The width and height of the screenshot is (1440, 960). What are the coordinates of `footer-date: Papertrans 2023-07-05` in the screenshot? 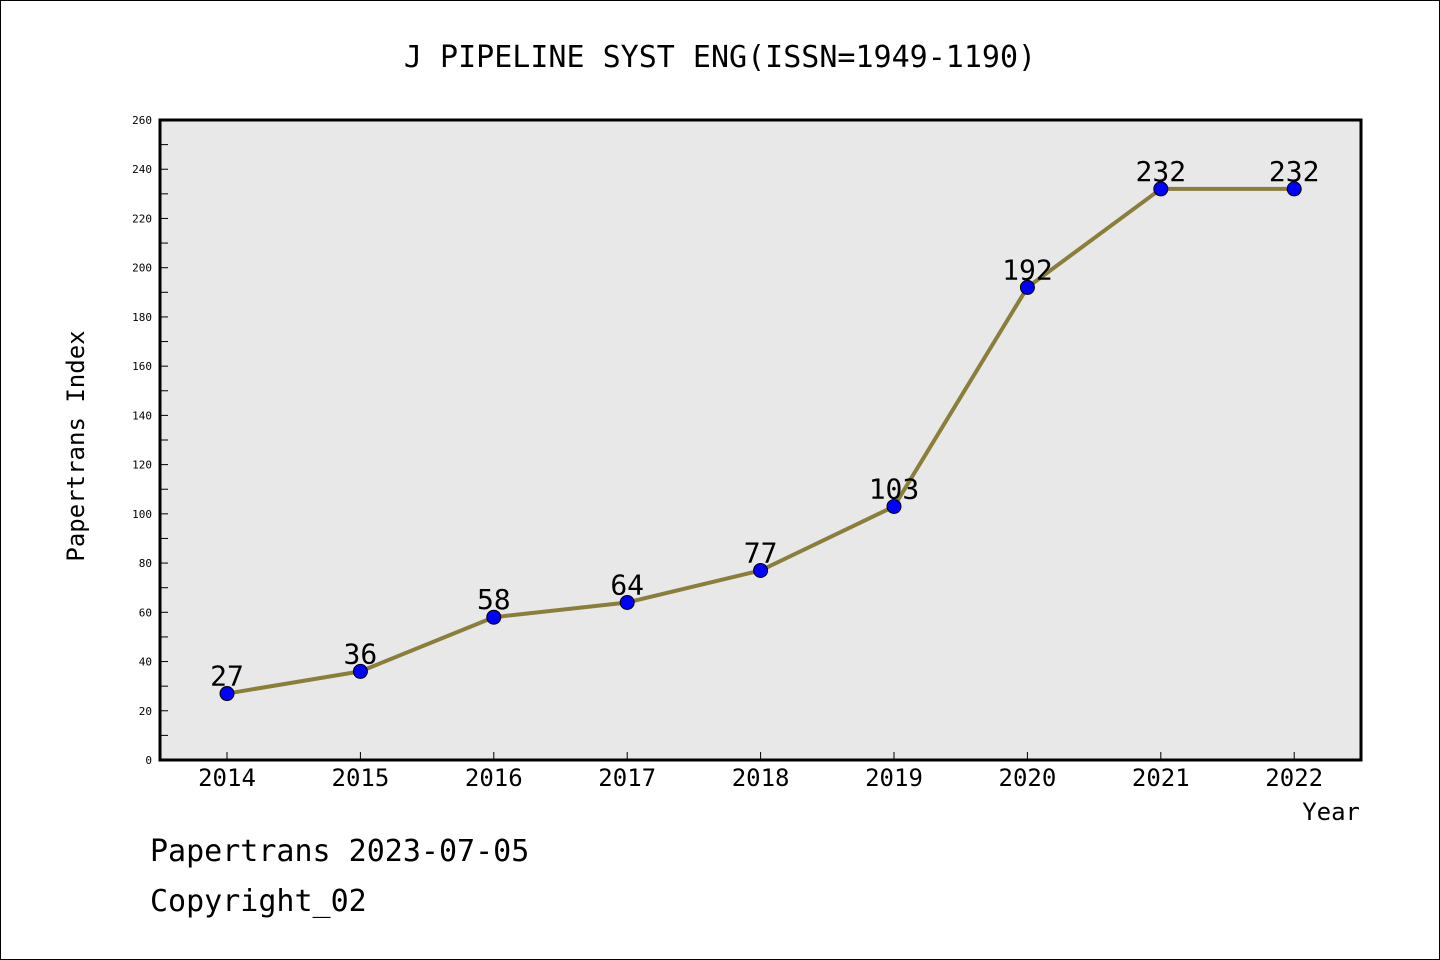 It's located at (340, 851).